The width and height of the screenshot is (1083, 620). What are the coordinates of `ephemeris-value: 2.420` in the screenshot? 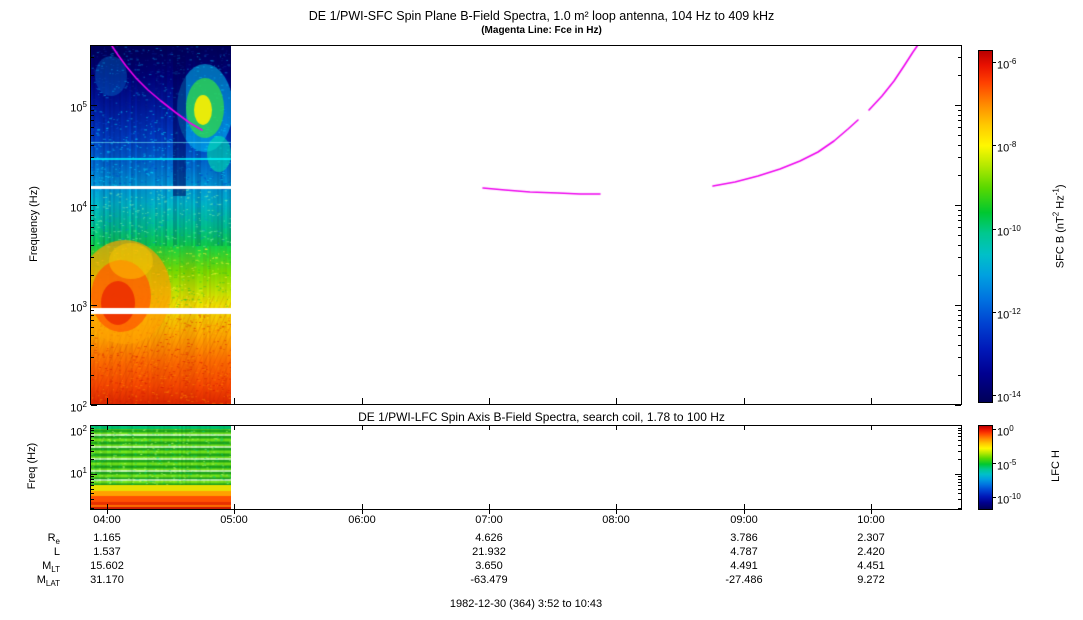 It's located at (871, 552).